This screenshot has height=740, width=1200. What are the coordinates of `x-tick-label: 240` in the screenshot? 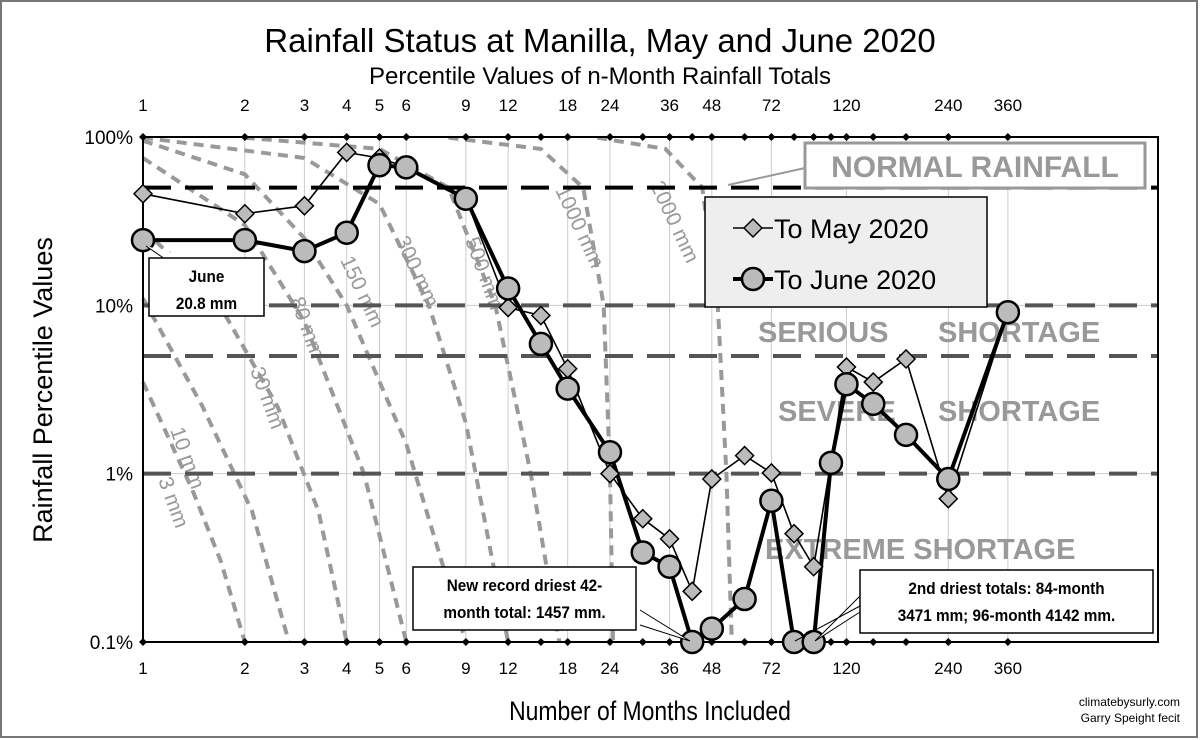 It's located at (948, 668).